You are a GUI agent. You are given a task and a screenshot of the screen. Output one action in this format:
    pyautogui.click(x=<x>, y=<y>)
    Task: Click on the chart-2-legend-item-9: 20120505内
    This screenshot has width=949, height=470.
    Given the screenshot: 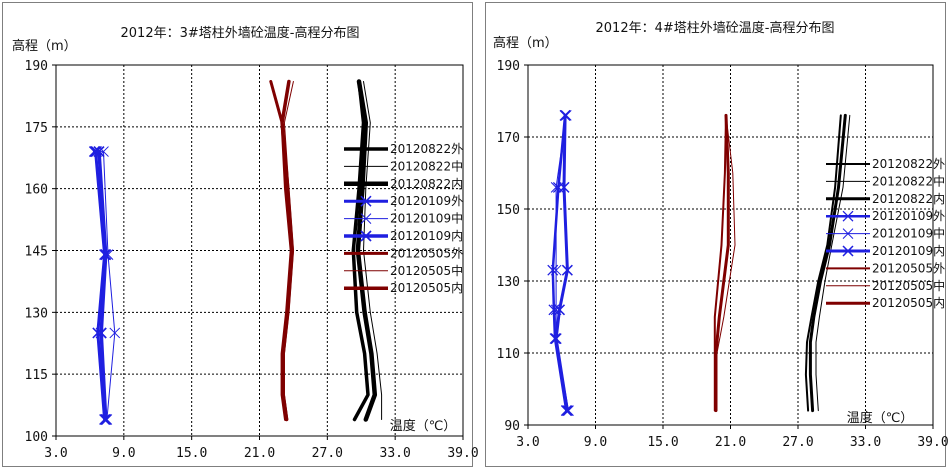 What is the action you would take?
    pyautogui.click(x=885, y=303)
    